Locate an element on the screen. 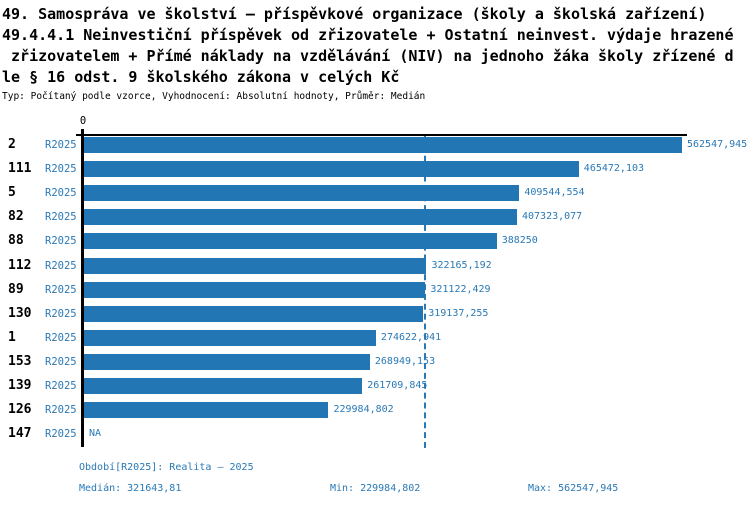 The image size is (750, 508). row-id-label: 112 is located at coordinates (20, 265).